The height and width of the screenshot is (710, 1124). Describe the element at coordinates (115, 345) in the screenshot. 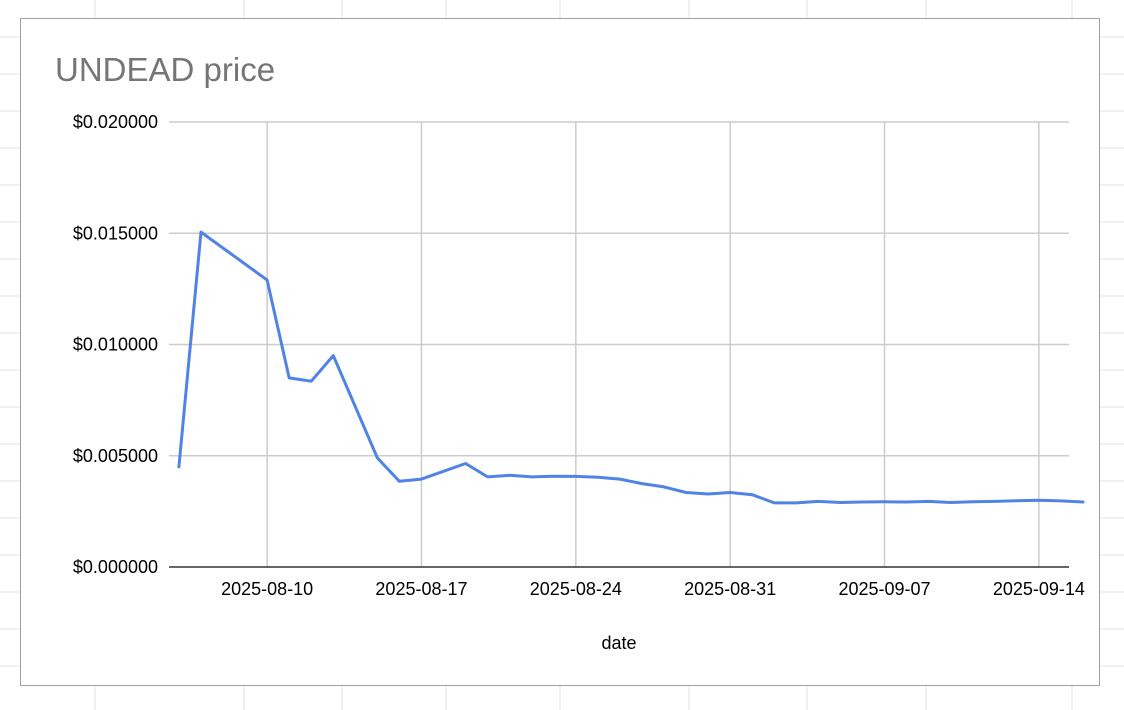

I see `y-tick-label: $0.010000` at that location.